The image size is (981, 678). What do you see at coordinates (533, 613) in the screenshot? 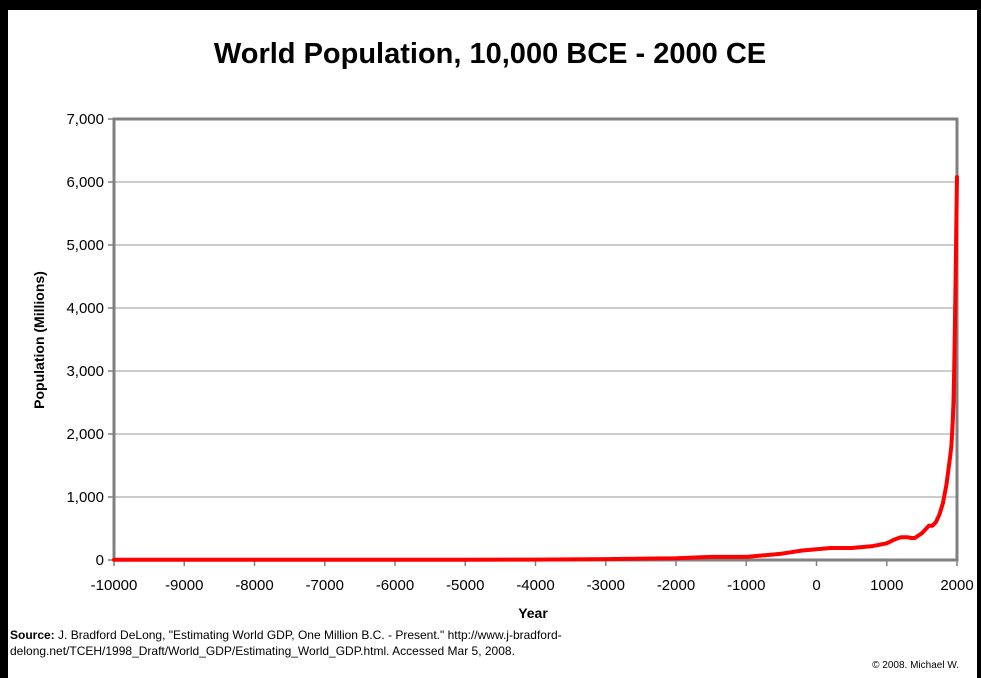
I see `x-axis-label: Year` at bounding box center [533, 613].